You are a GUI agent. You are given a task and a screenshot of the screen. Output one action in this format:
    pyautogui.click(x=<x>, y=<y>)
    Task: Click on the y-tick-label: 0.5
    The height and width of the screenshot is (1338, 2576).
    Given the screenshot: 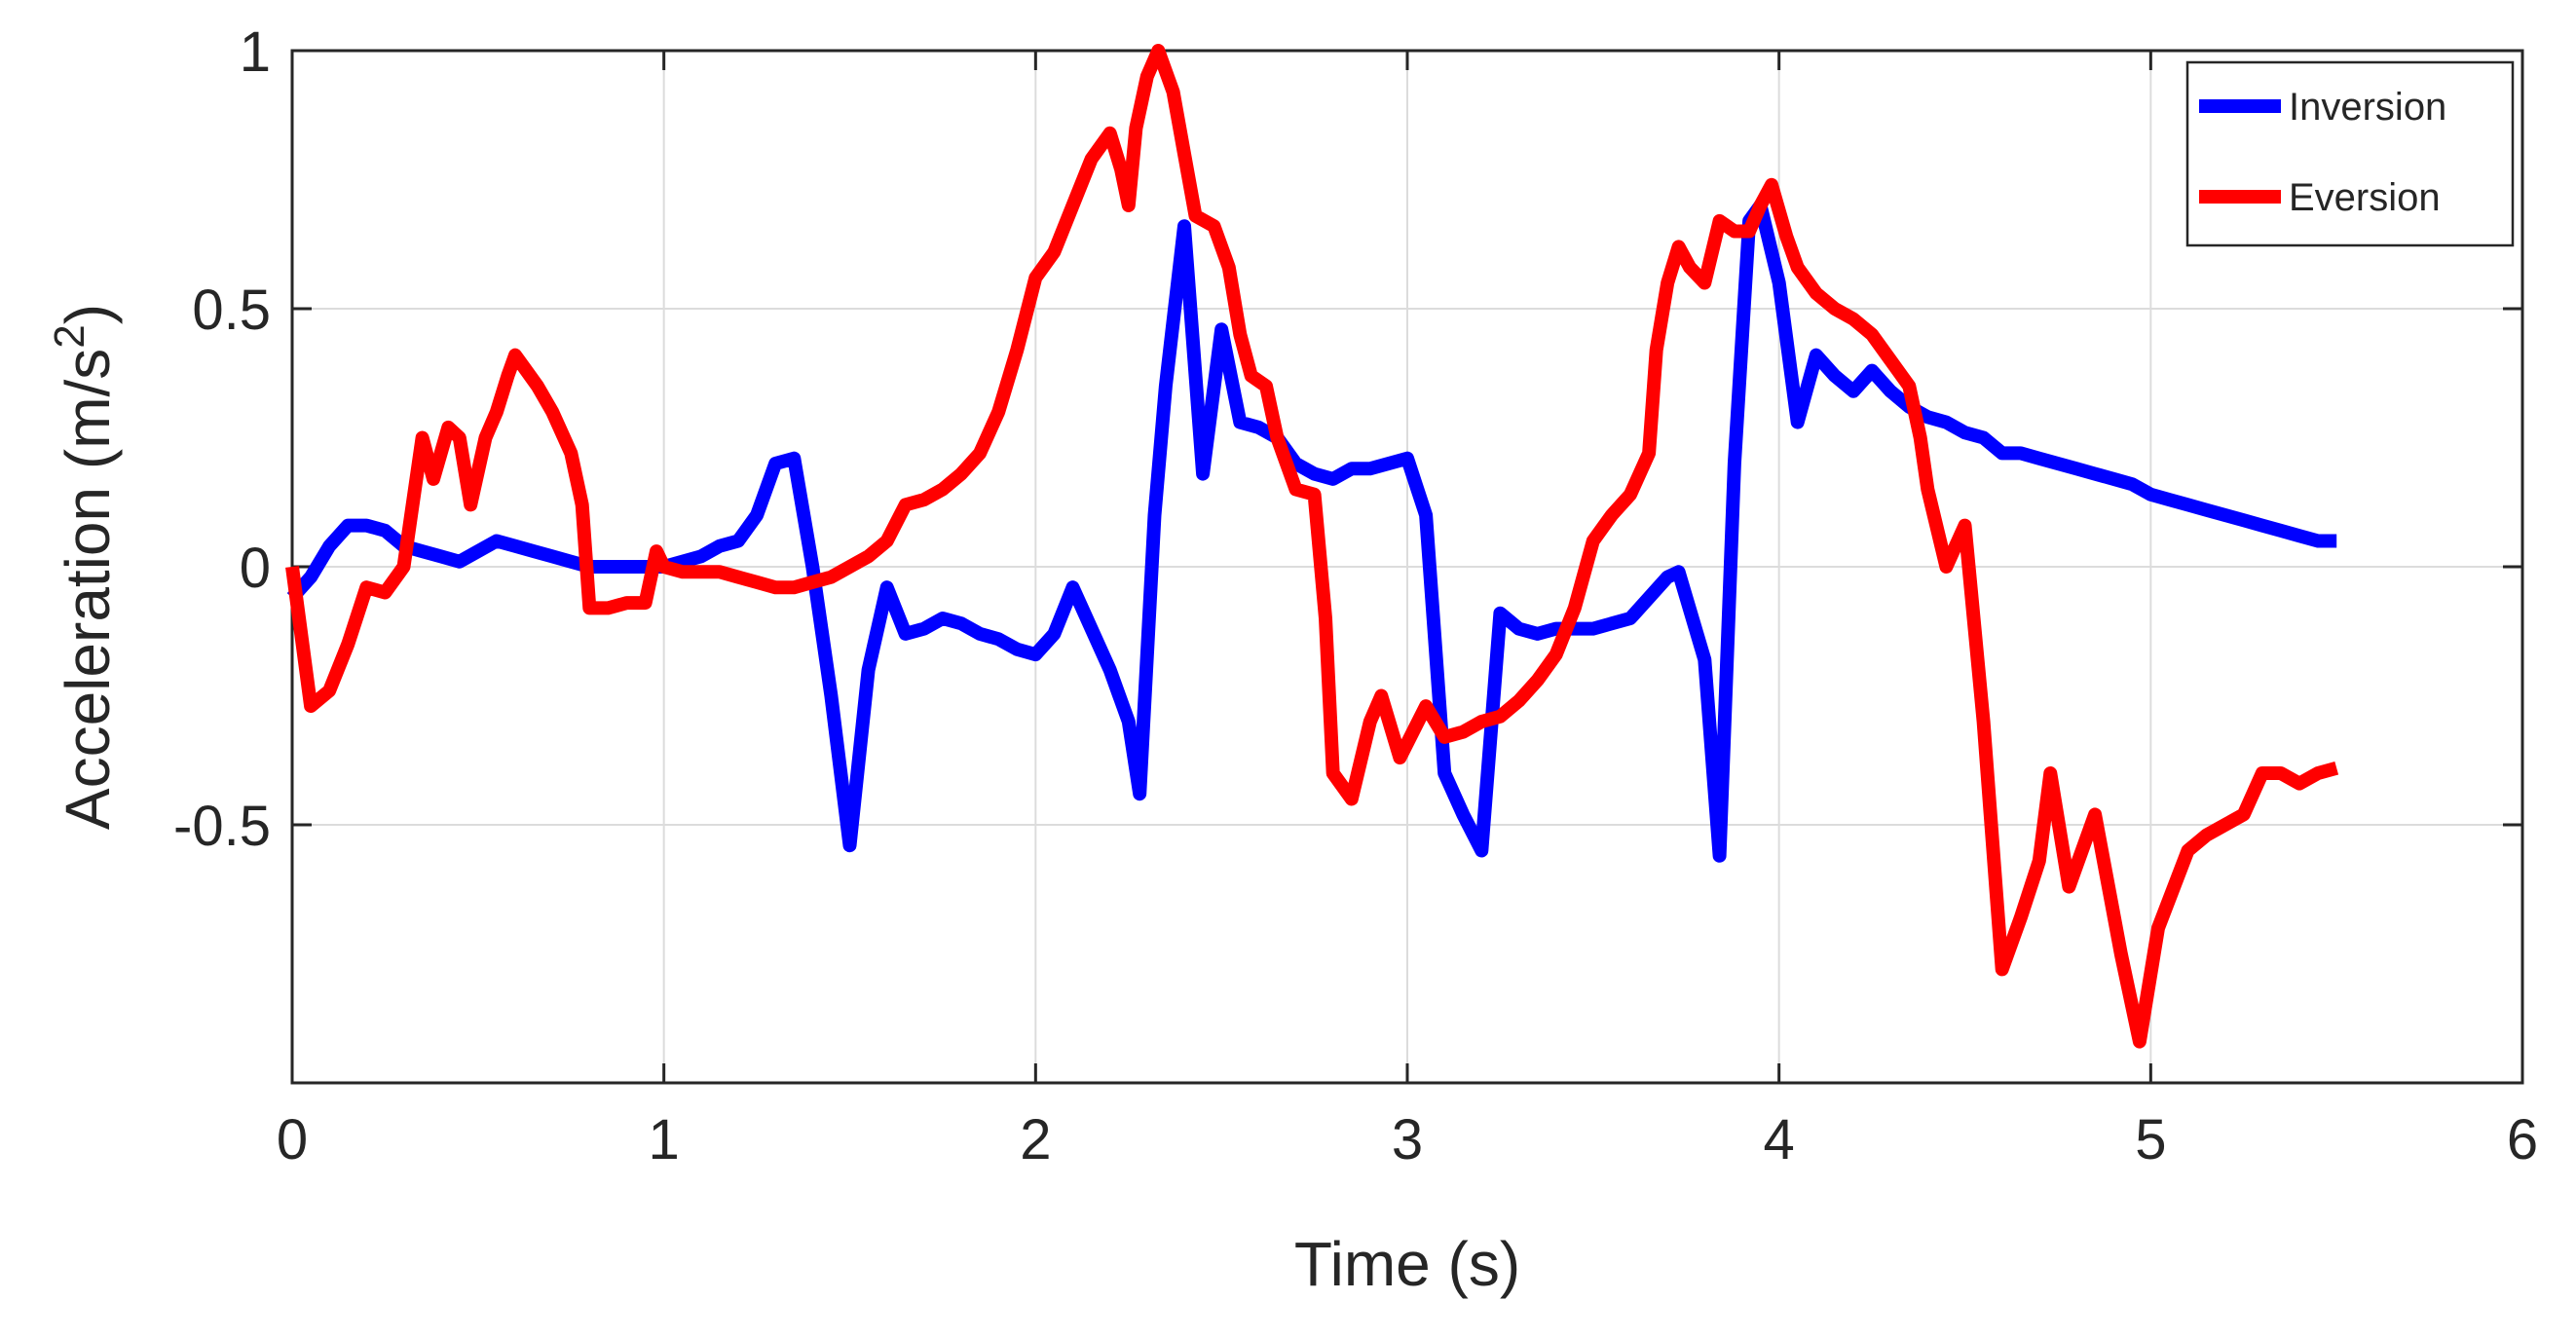 What is the action you would take?
    pyautogui.click(x=231, y=311)
    